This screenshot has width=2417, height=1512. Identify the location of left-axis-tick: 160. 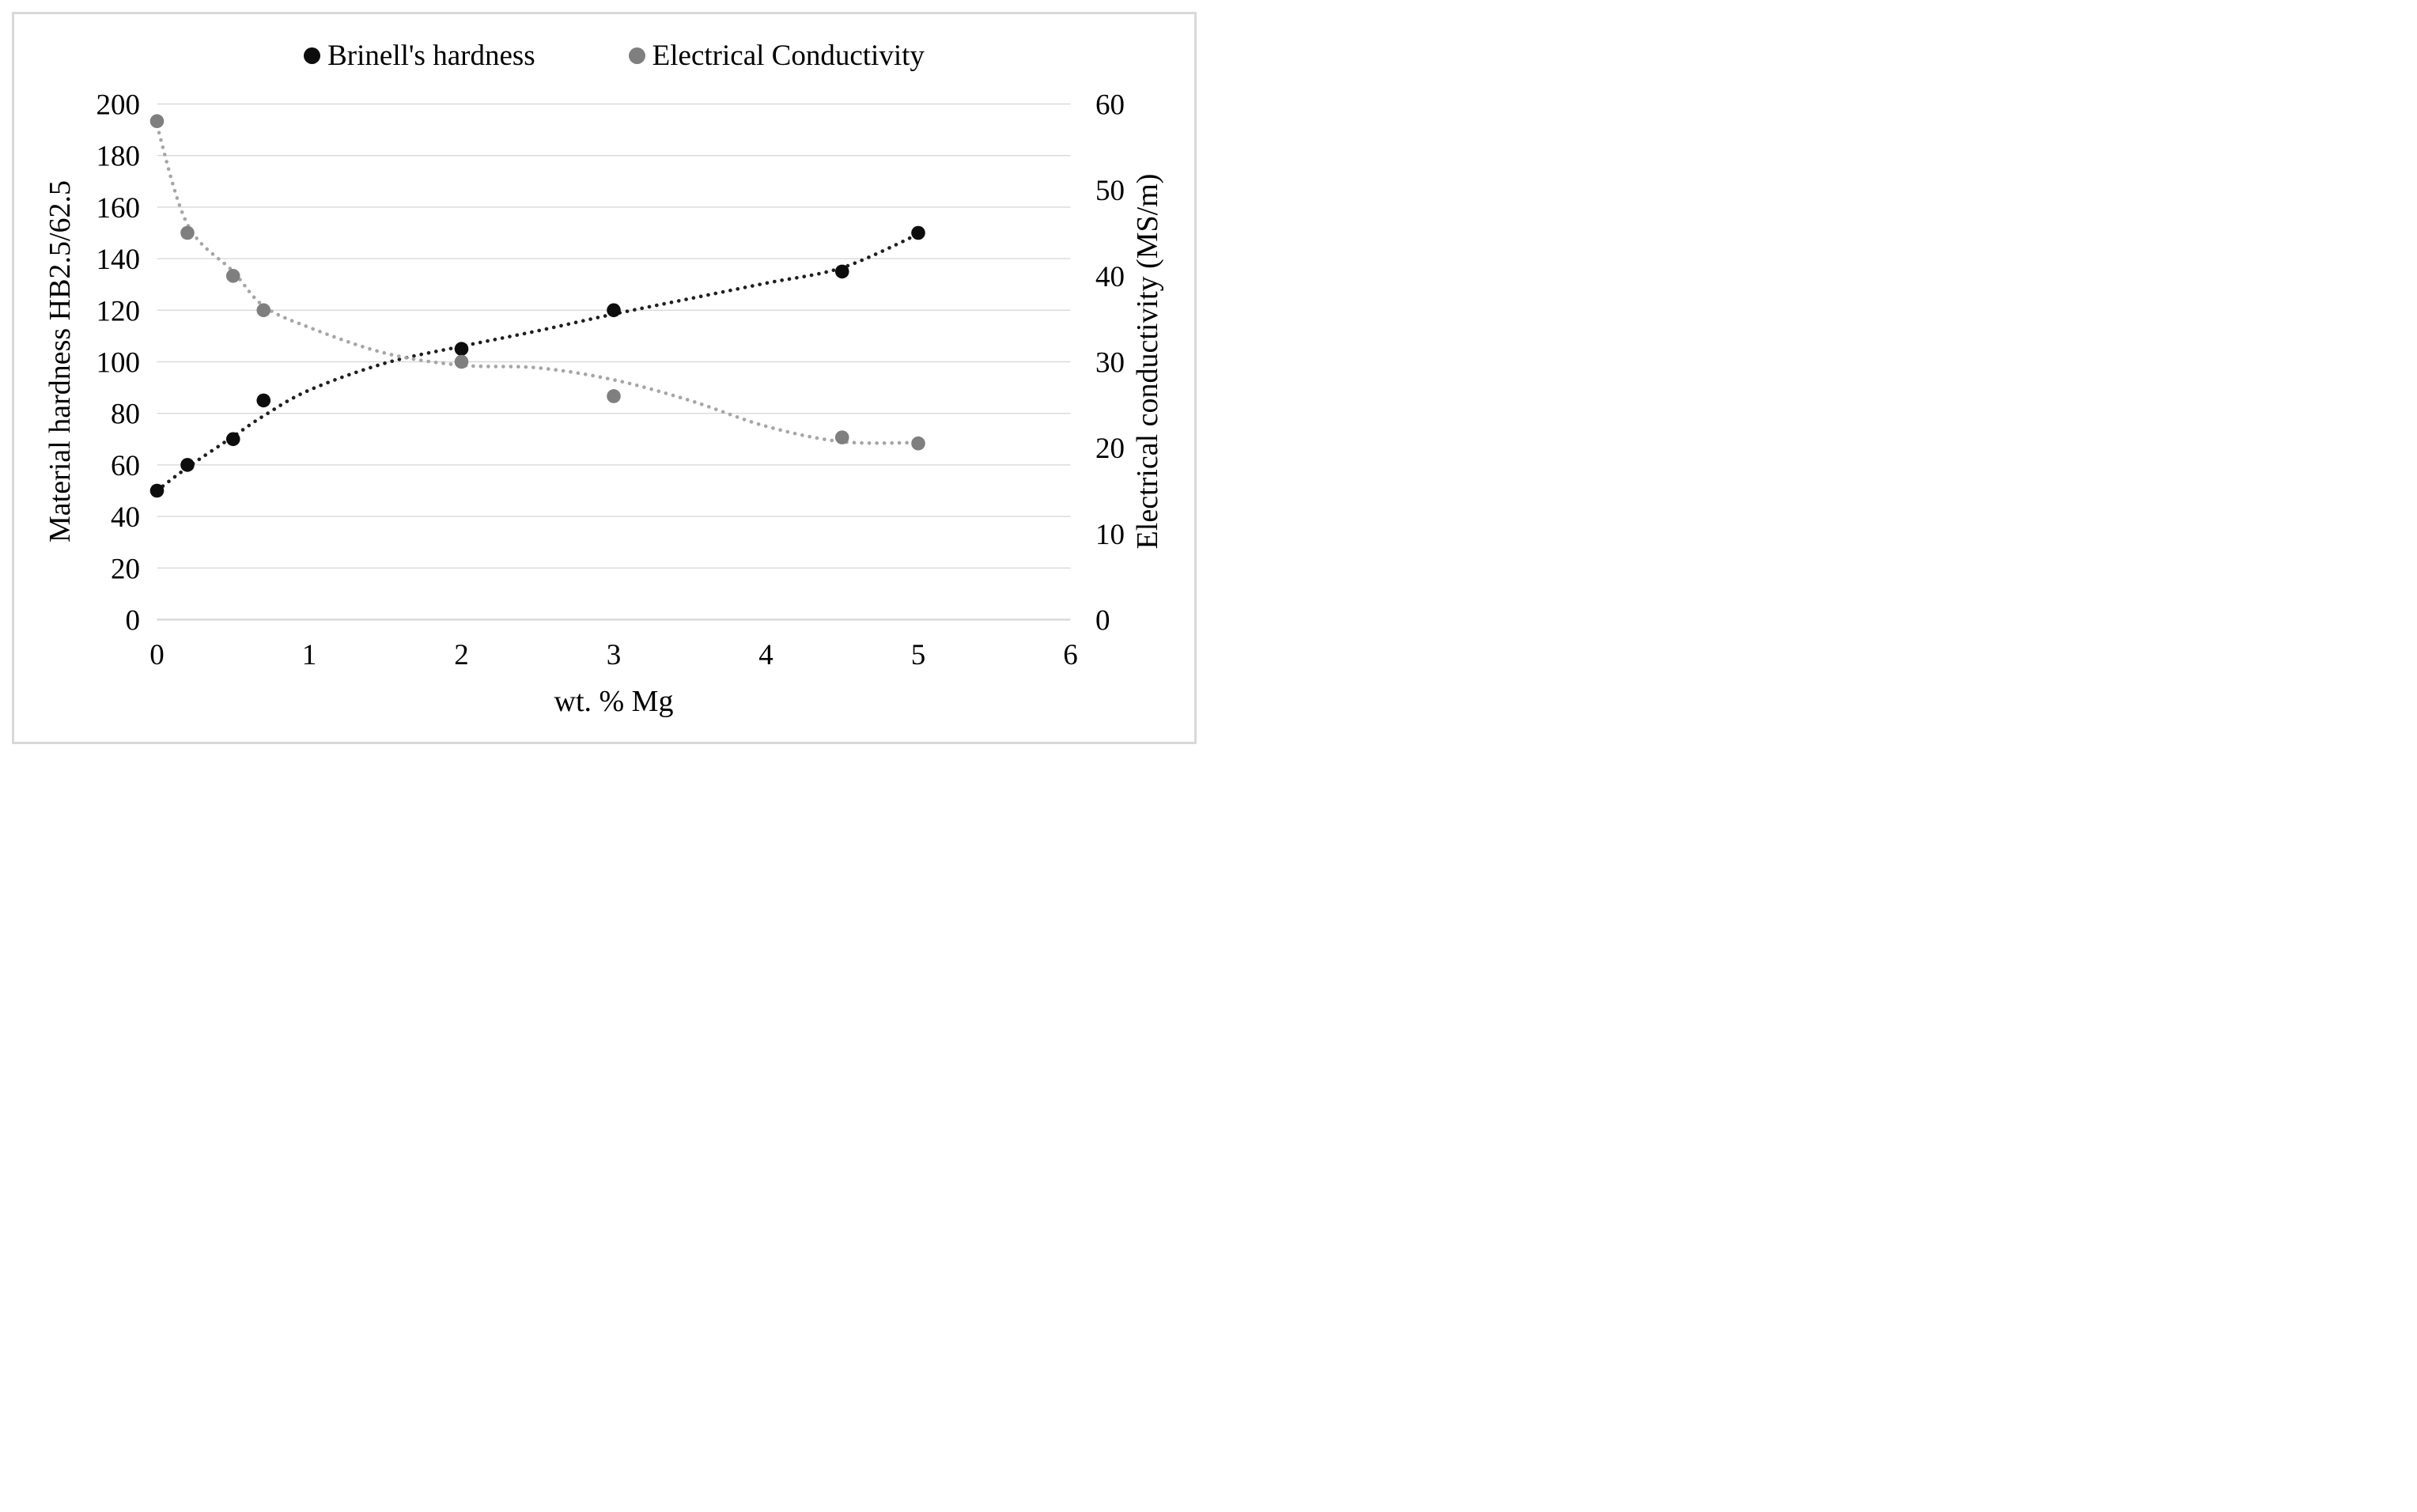
(118, 209).